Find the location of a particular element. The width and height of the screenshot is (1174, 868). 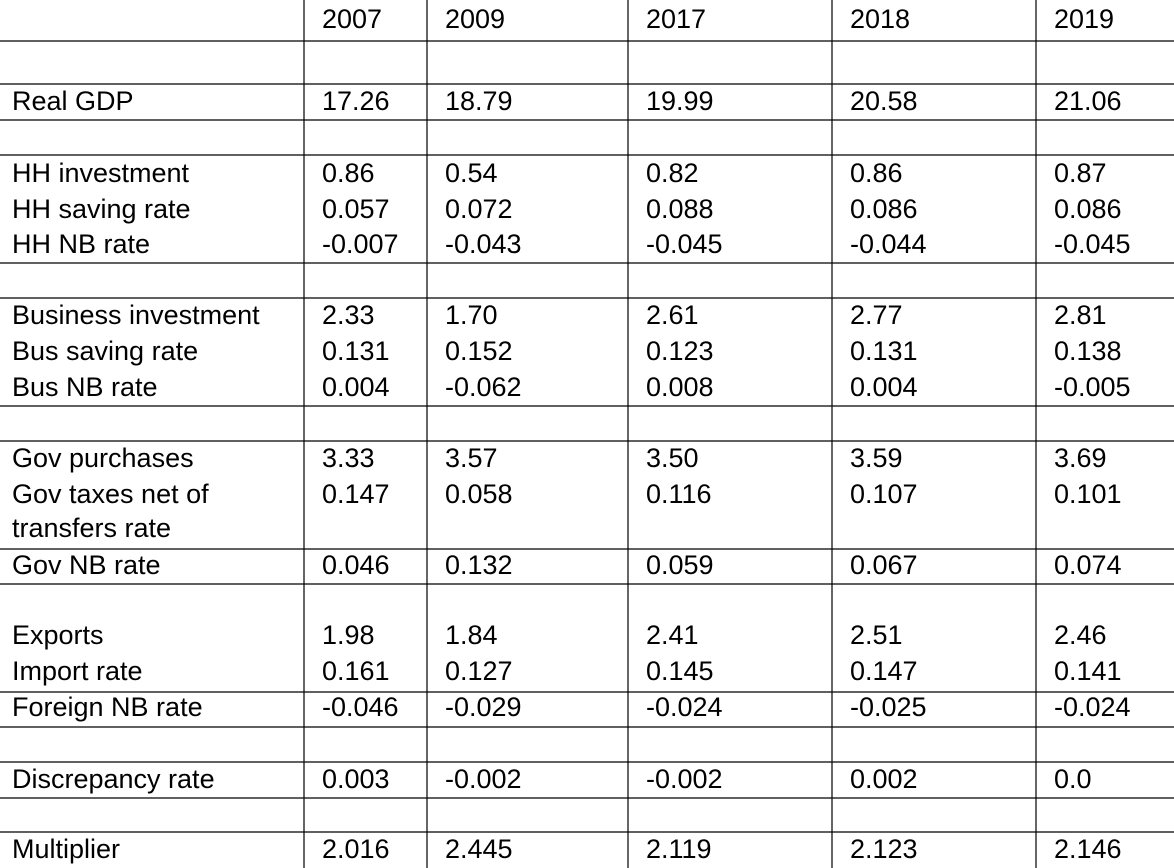

table-cell: -0.029 is located at coordinates (483, 707).